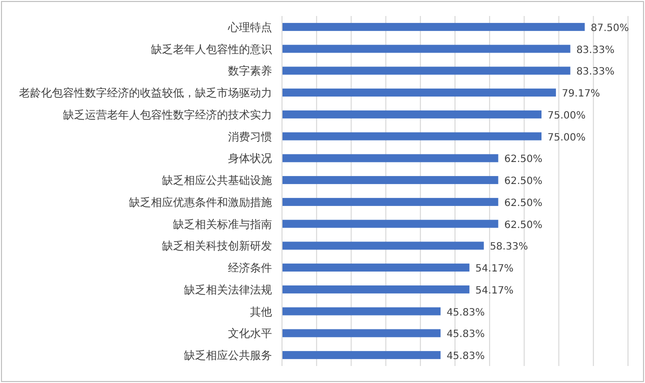  I want to click on y-tick-label: 心理特点, so click(249, 27).